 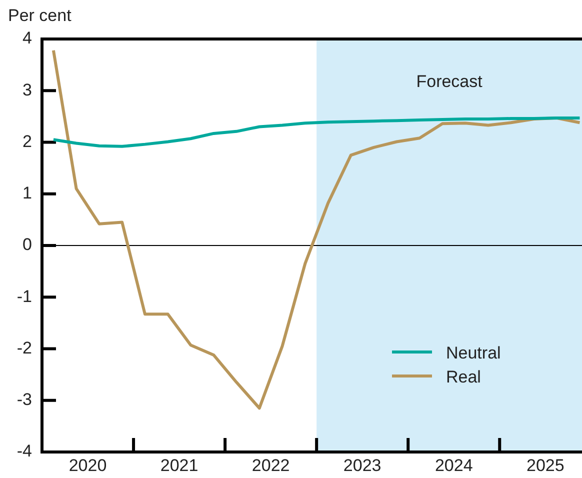 What do you see at coordinates (27, 141) in the screenshot?
I see `y-tick-label: 2` at bounding box center [27, 141].